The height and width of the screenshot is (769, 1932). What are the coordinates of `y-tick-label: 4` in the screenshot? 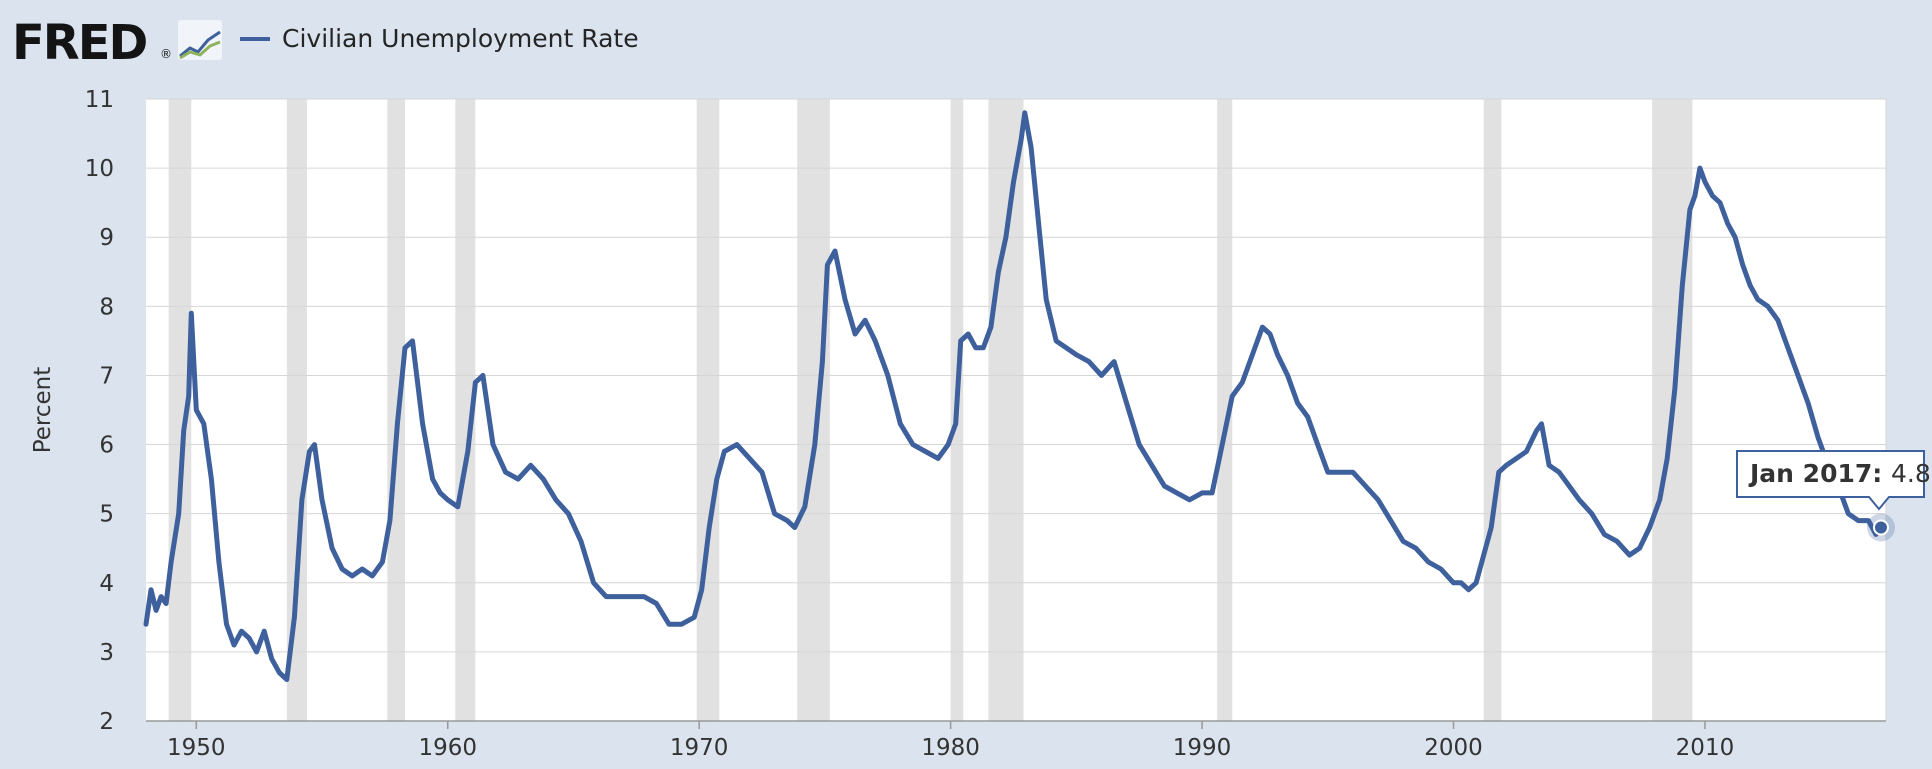 It's located at (106, 584).